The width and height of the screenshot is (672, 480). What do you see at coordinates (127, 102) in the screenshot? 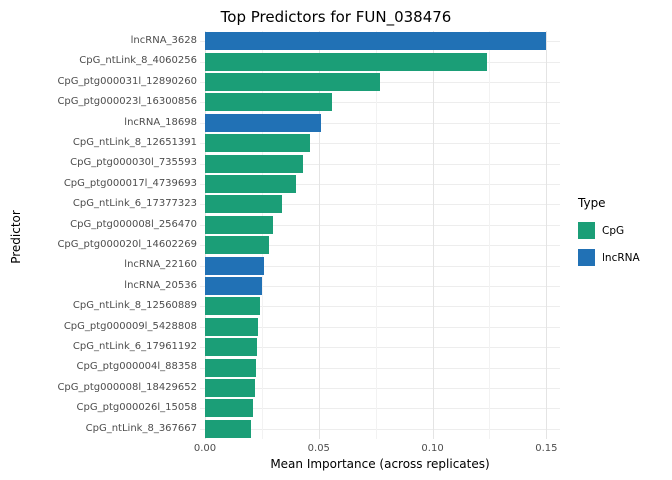
I see `y-tick-label: CpG_ptg000023l_16300856` at bounding box center [127, 102].